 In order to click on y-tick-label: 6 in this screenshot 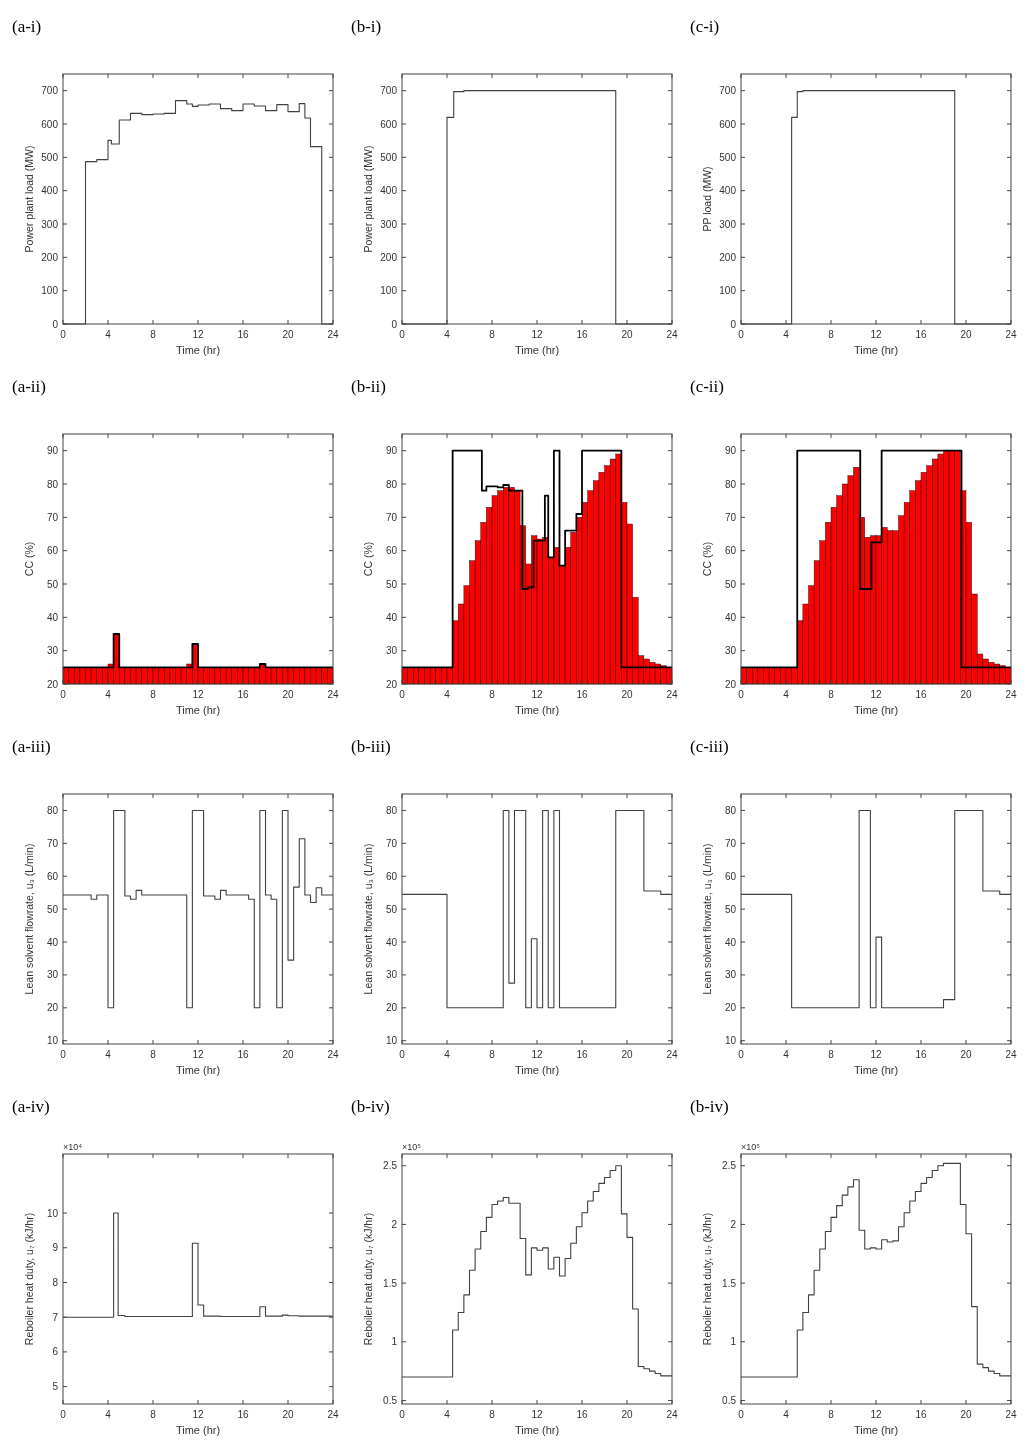, I will do `click(55, 1352)`.